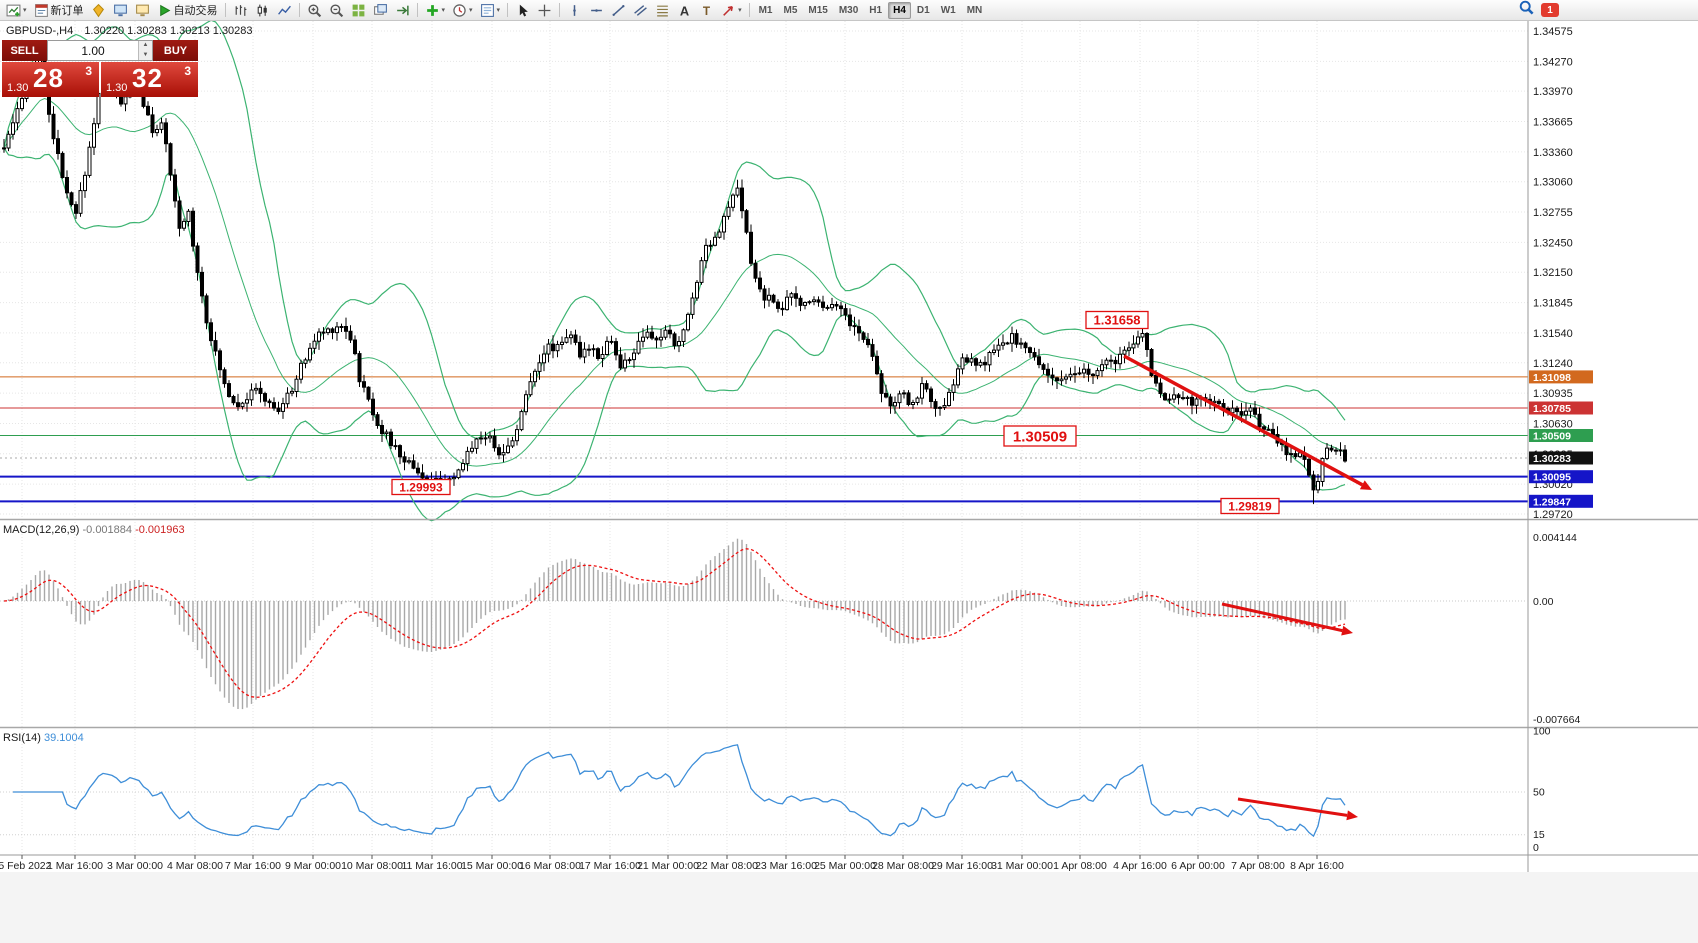 This screenshot has height=943, width=1698. What do you see at coordinates (790, 10) in the screenshot?
I see `timeframe-M5-button: M5` at bounding box center [790, 10].